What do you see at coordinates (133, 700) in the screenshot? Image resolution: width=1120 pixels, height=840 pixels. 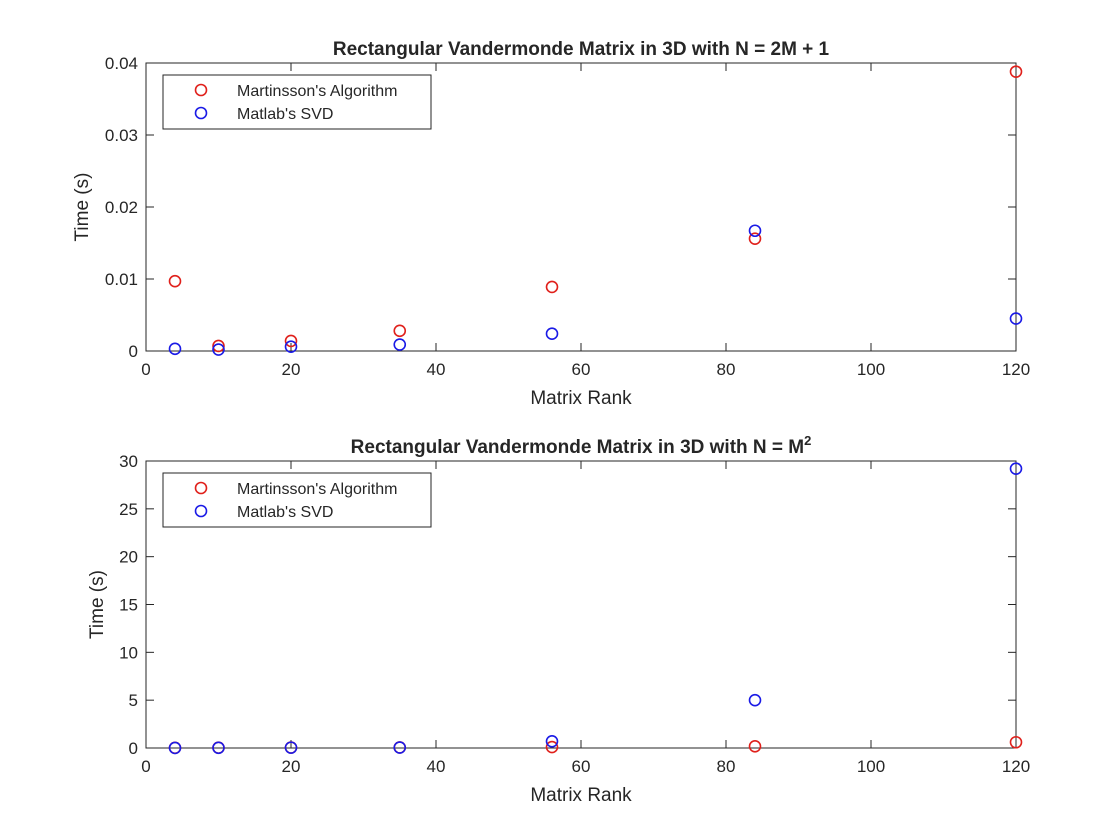 I see `y-tick-label: 5` at bounding box center [133, 700].